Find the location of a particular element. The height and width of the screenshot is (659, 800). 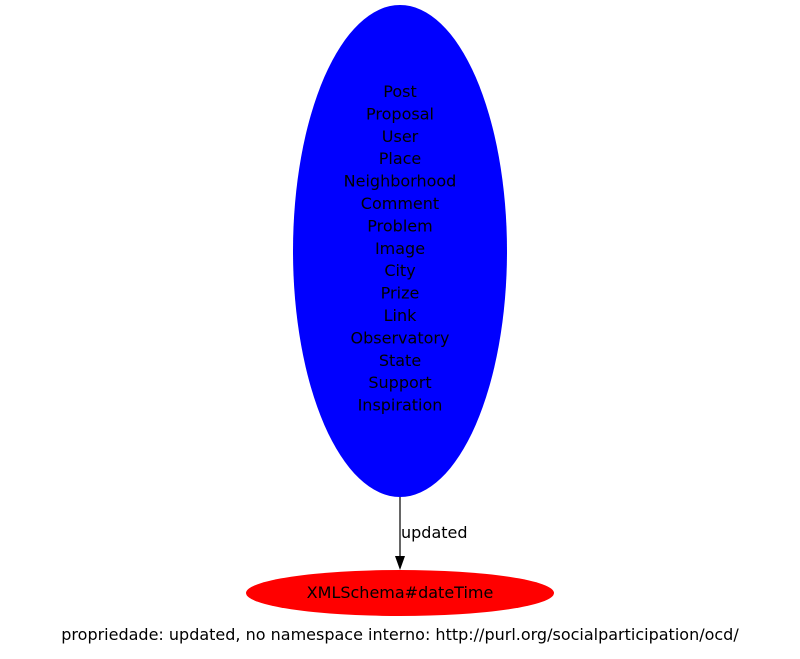

target-node-label: XMLSchema#dateTime is located at coordinates (400, 592).